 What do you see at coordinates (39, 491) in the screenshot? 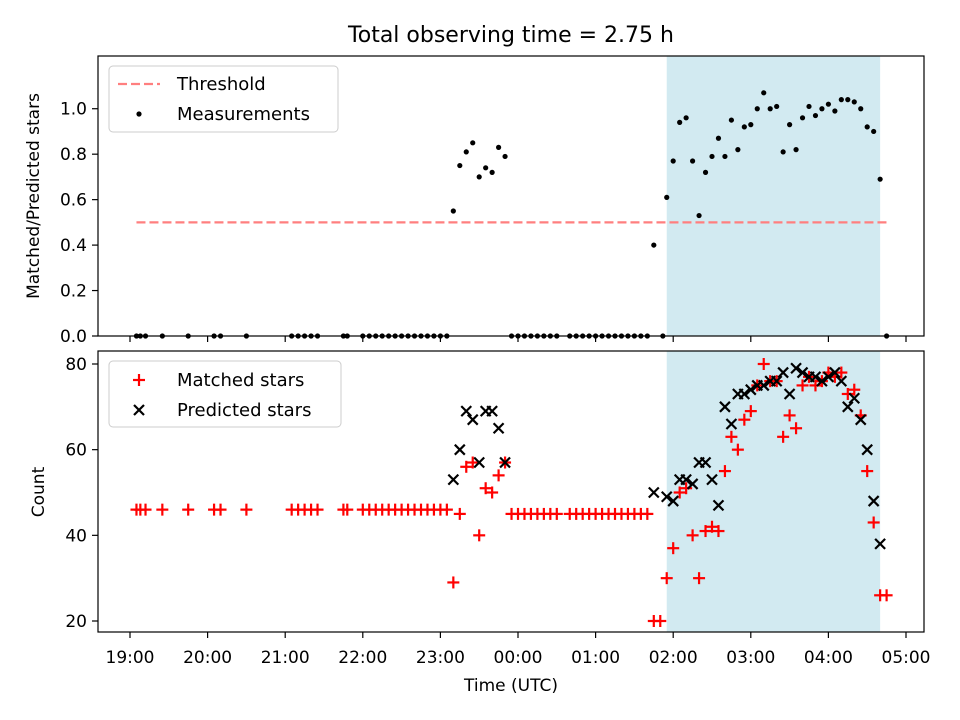
I see `bottom-y-axis-label: Count` at bounding box center [39, 491].